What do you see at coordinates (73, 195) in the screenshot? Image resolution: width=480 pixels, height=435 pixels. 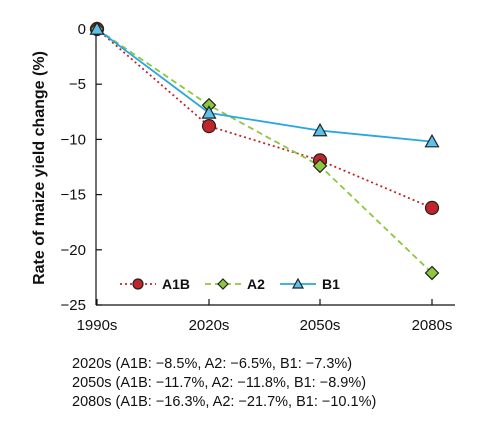 I see `y-tick-label: −15` at bounding box center [73, 195].